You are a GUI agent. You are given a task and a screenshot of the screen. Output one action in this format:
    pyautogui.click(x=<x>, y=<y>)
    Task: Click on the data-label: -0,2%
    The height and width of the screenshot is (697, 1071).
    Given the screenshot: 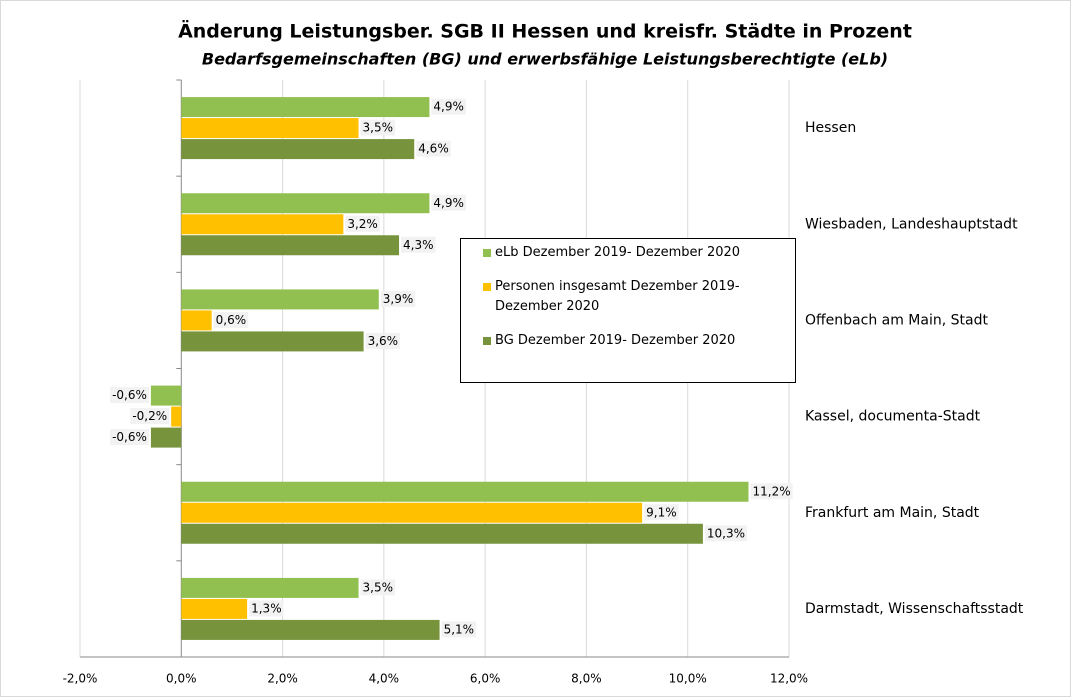 What is the action you would take?
    pyautogui.click(x=149, y=416)
    